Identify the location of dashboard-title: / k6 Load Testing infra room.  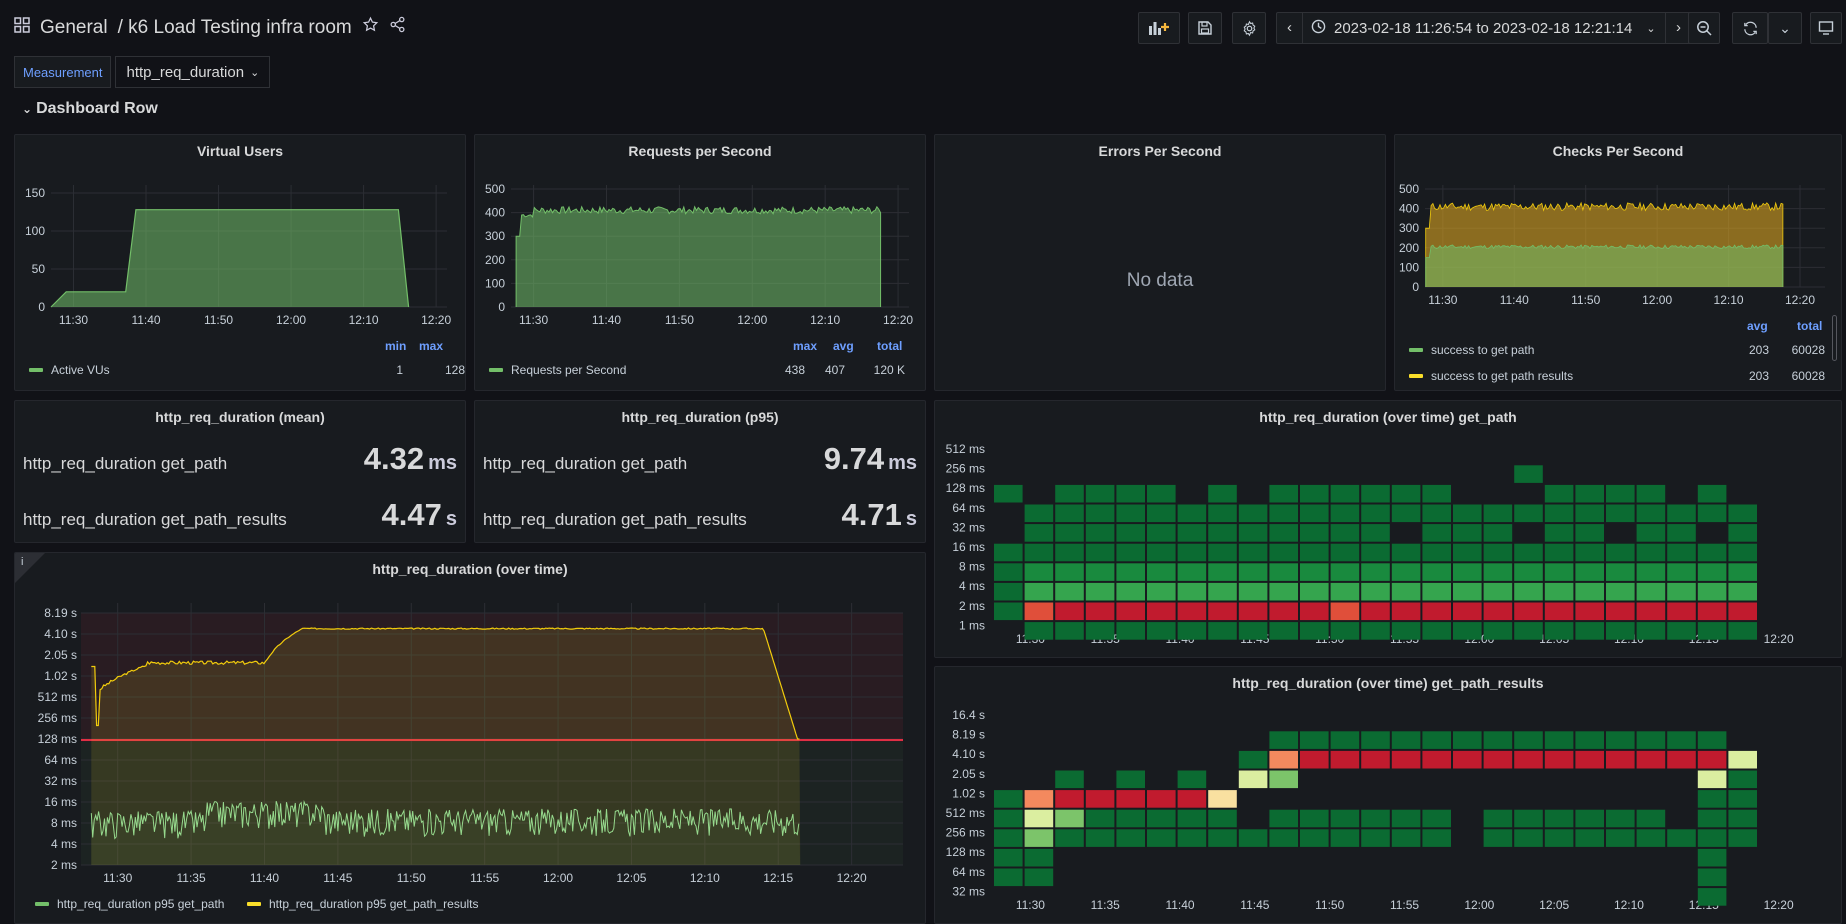
(234, 27).